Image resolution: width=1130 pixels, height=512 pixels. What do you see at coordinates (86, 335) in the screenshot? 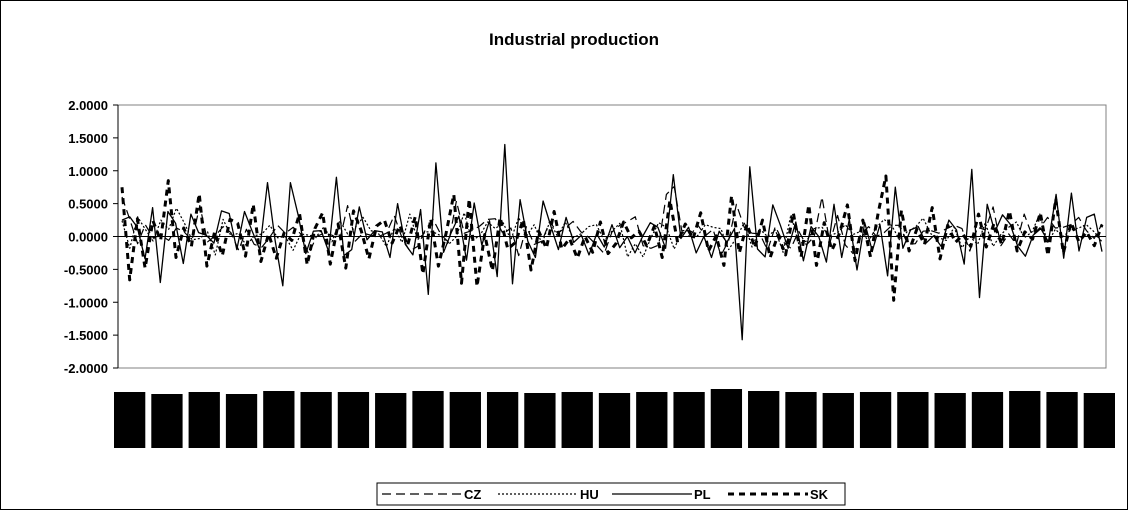
I see `y-tick-label: -1.5000` at bounding box center [86, 335].